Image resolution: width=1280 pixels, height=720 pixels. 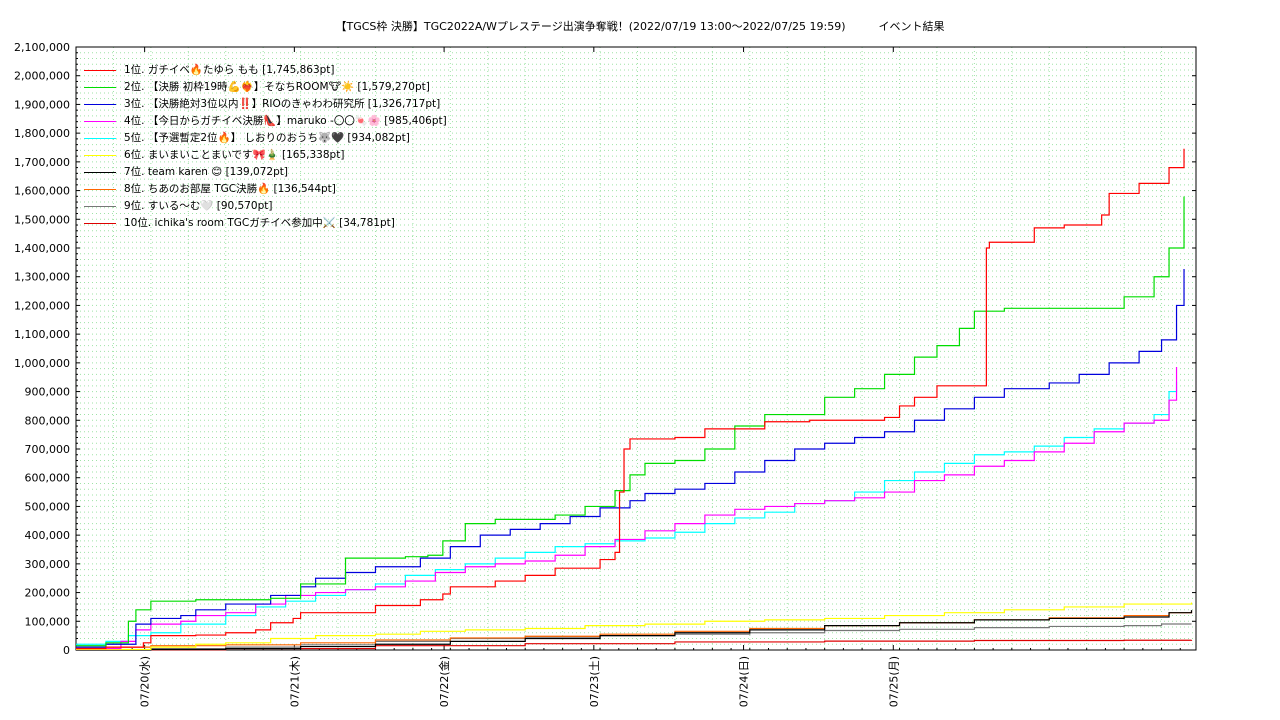 I want to click on y-tick-label: 800,000, so click(x=48, y=420).